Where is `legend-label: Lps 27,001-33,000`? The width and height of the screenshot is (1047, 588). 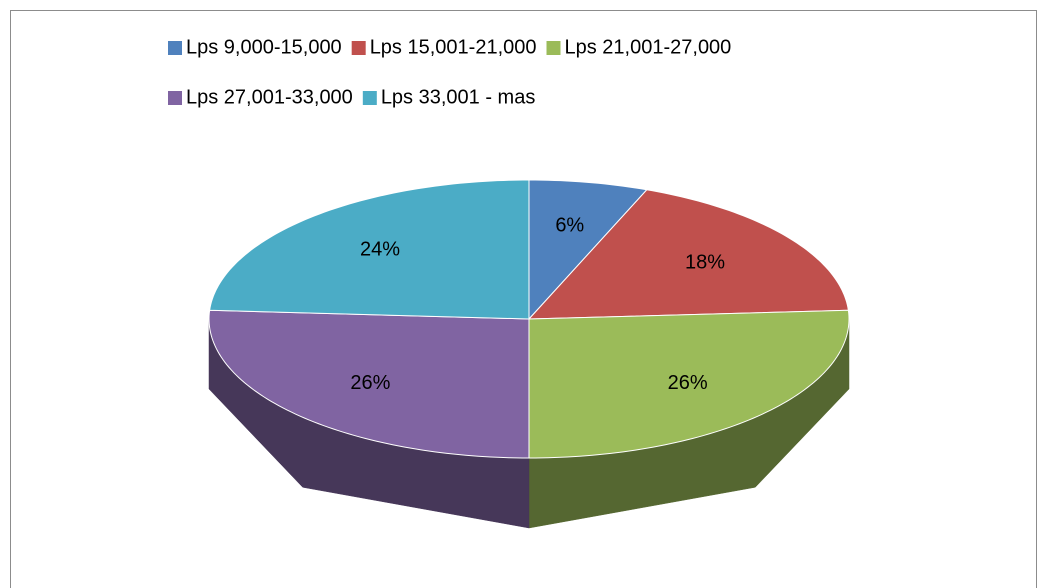
legend-label: Lps 27,001-33,000 is located at coordinates (269, 97).